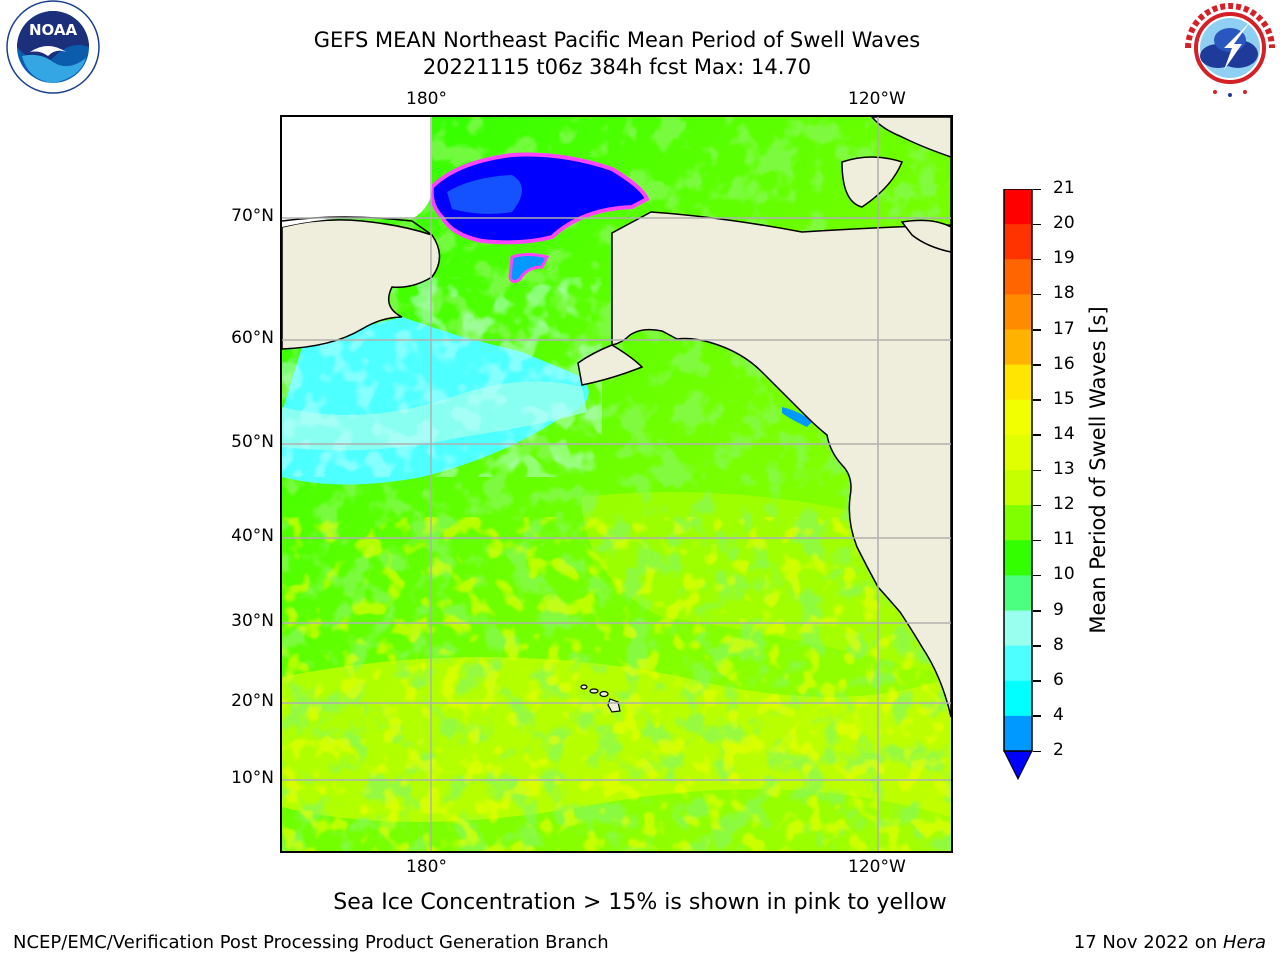  Describe the element at coordinates (610, 365) in the screenshot. I see `alaska-peninsula` at that location.